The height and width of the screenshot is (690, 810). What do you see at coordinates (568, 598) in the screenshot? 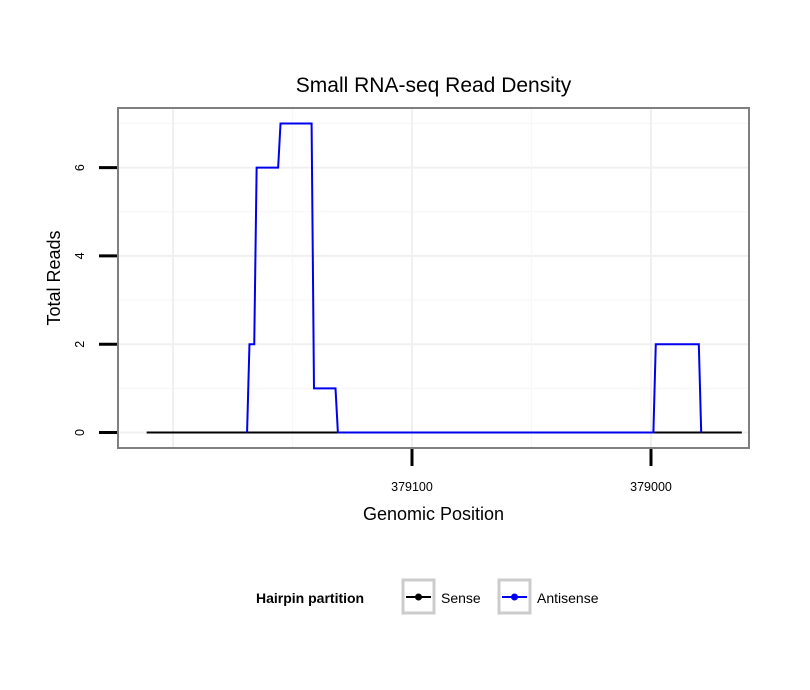
I see `legend-label: Antisense` at bounding box center [568, 598].